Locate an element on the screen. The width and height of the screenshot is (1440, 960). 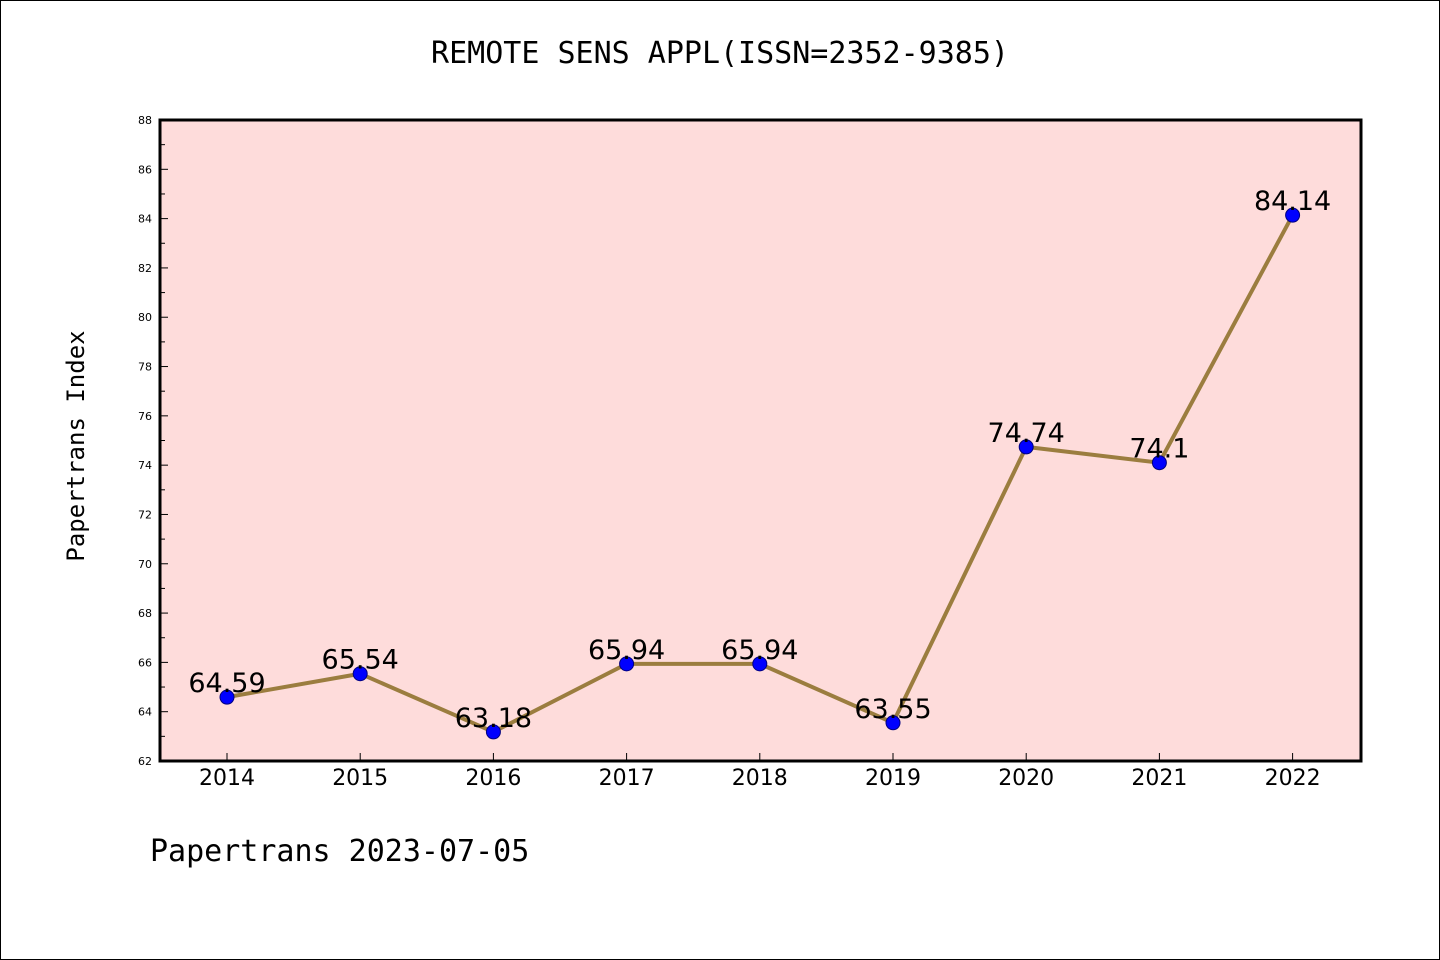
data-label: 63.55 is located at coordinates (892, 709).